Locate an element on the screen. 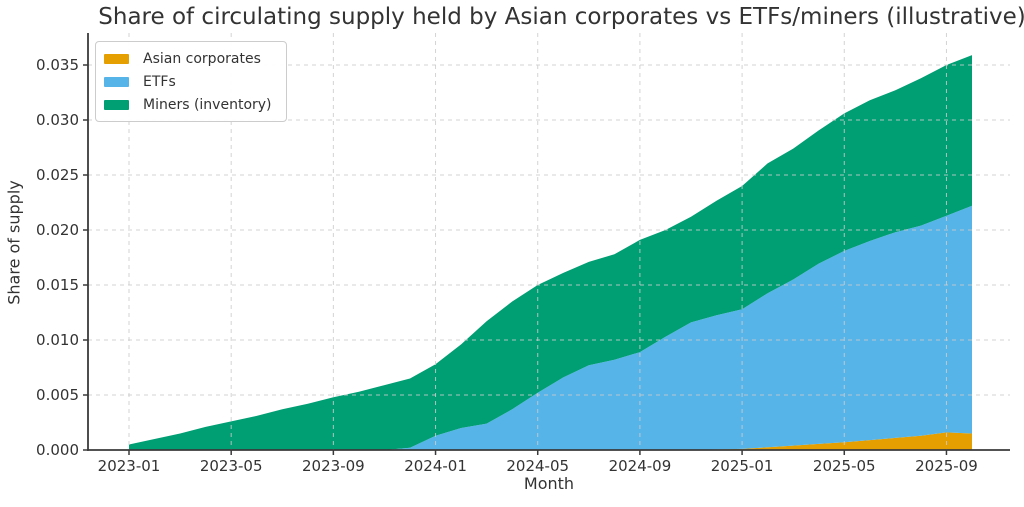 The height and width of the screenshot is (507, 1024). legend-label: ETFs is located at coordinates (159, 81).